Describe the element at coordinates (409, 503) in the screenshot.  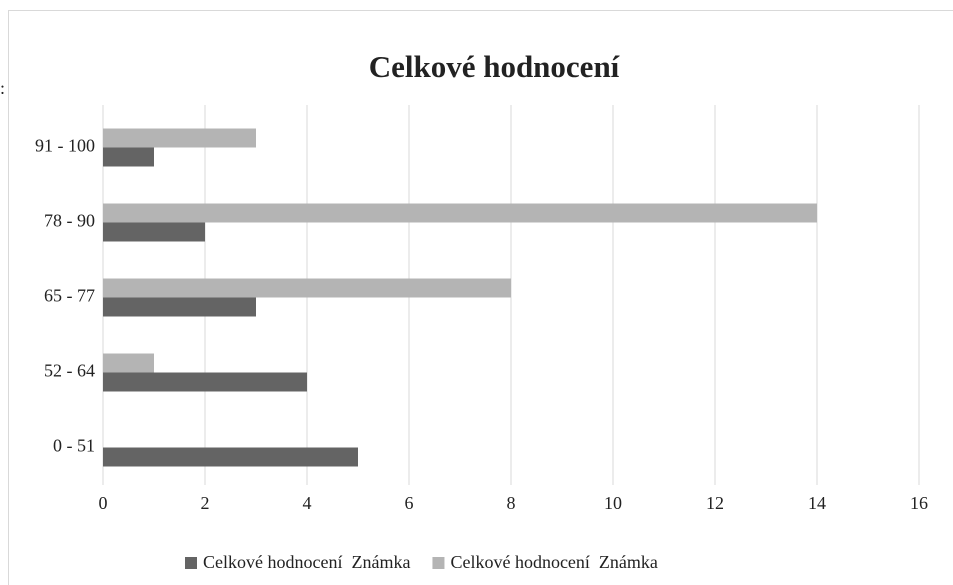
I see `x-tick-label: 6` at that location.